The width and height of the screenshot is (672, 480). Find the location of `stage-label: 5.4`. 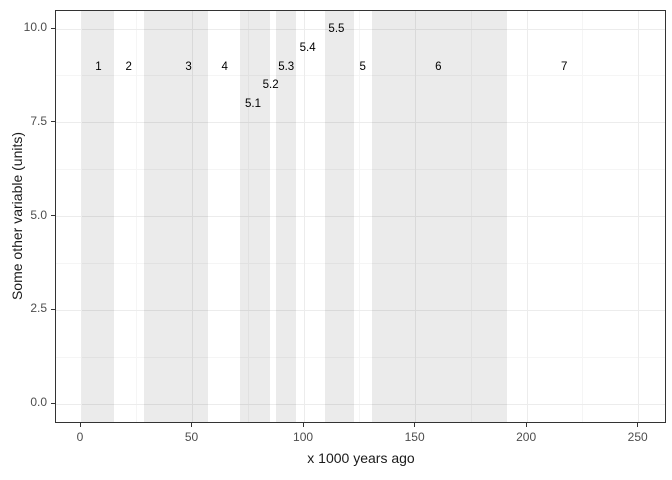

stage-label: 5.4 is located at coordinates (307, 47).